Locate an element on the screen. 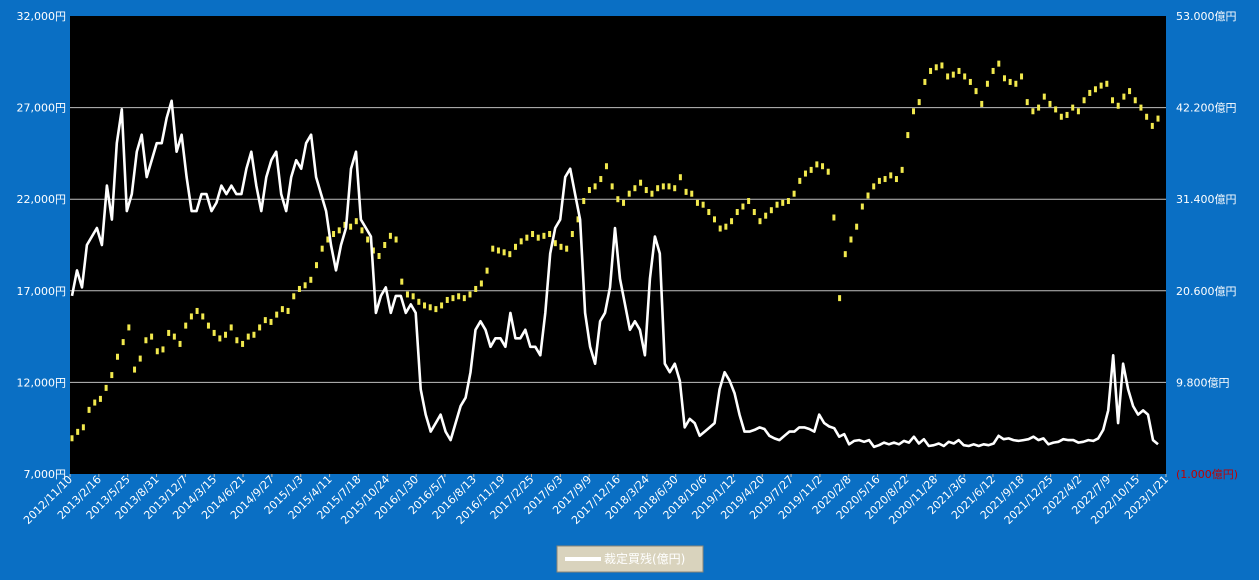  right-tick-label: 31.400億円 is located at coordinates (1206, 199).